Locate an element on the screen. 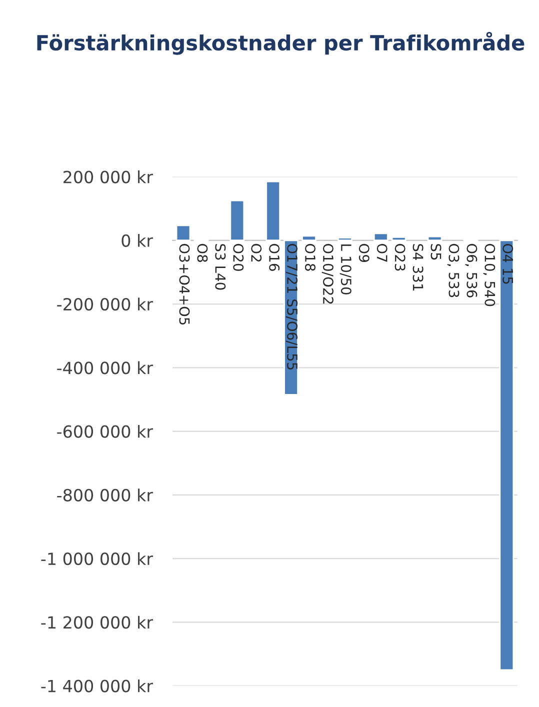  x-tick-label: O10, 540 is located at coordinates (489, 275).